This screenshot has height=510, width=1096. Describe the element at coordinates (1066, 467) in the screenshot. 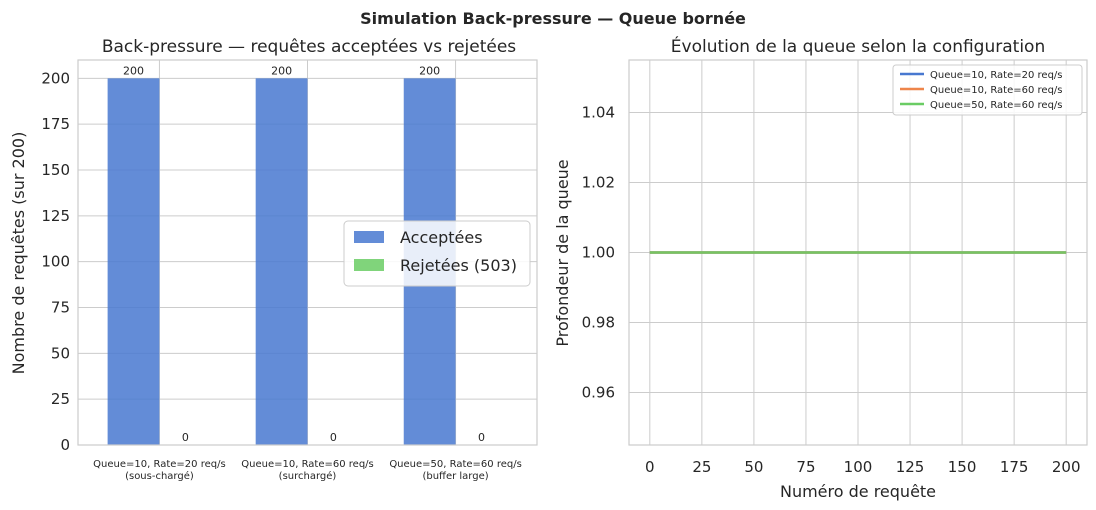

I see `line-chart-x-tick-label: 200` at that location.